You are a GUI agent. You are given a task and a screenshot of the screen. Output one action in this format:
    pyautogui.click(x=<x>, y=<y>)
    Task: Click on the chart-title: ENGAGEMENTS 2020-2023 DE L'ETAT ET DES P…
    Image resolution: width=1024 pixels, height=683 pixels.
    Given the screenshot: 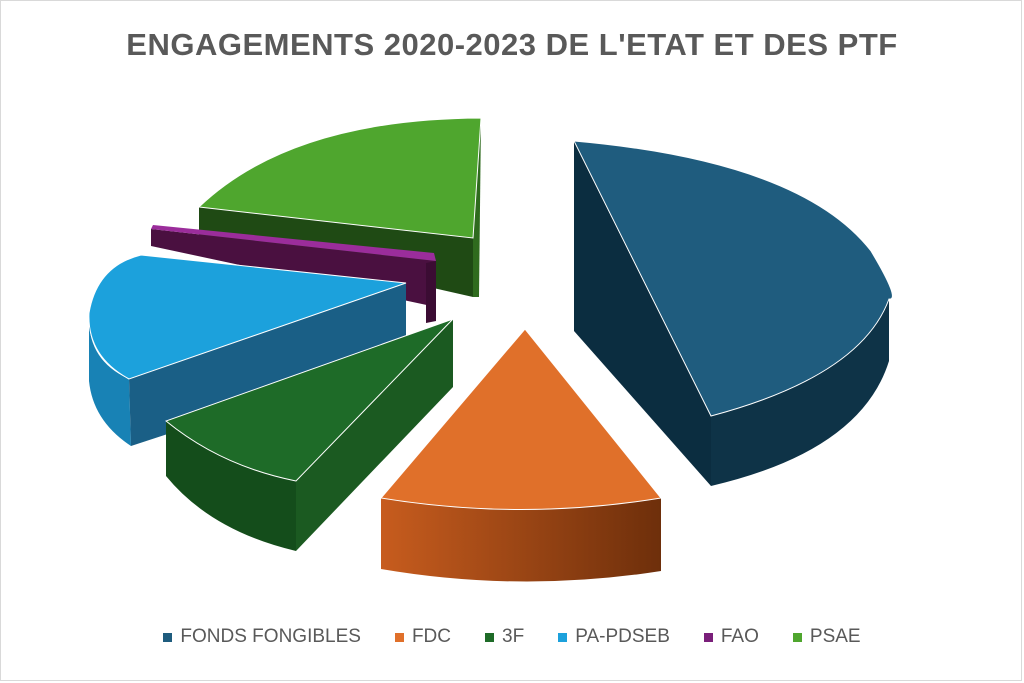 What is the action you would take?
    pyautogui.click(x=512, y=44)
    